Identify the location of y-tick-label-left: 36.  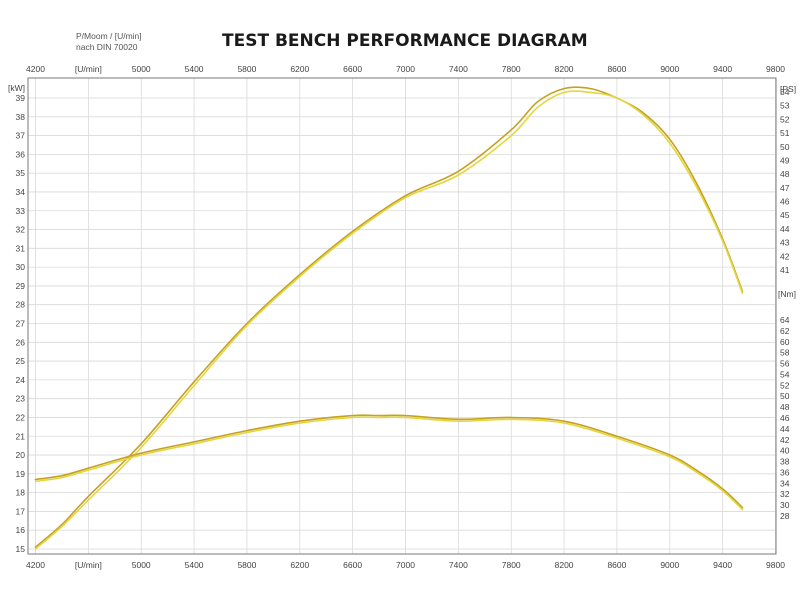
(21, 154).